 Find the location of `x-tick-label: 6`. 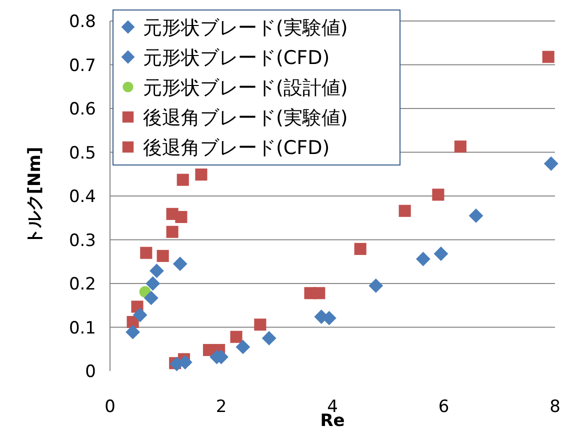

x-tick-label: 6 is located at coordinates (444, 407).